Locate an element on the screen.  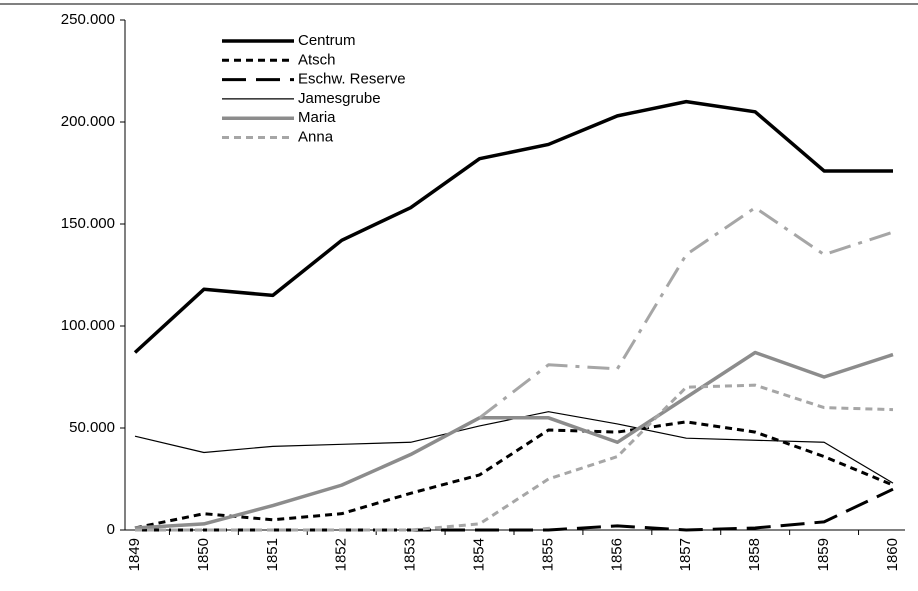
x-tick-label: 1851 is located at coordinates (272, 554).